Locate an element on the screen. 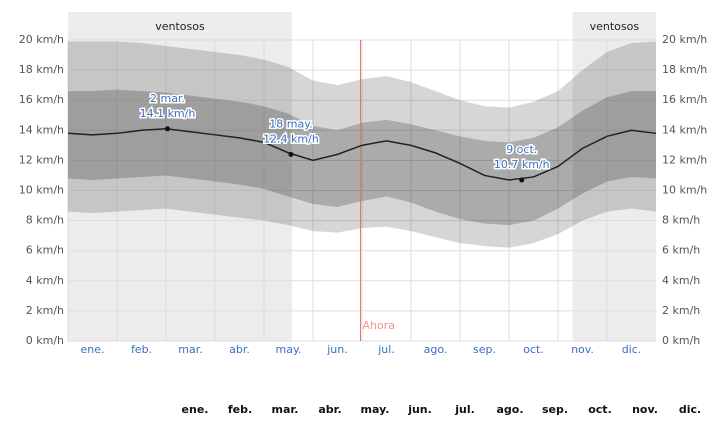 The height and width of the screenshot is (421, 713). annotation-value: 10.7 km/h is located at coordinates (522, 164).